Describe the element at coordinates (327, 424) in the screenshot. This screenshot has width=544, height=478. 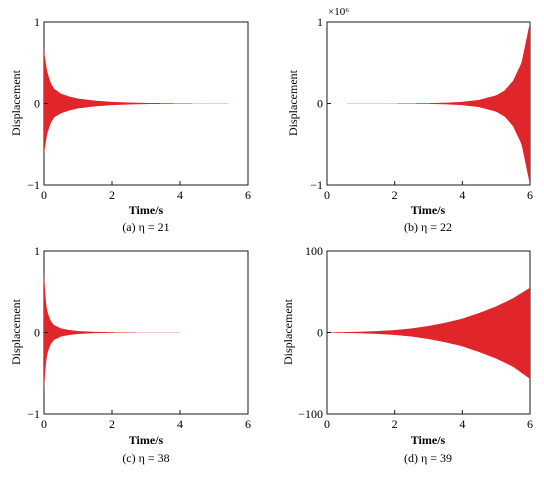
I see `chart-d-xtick-label: 0` at that location.